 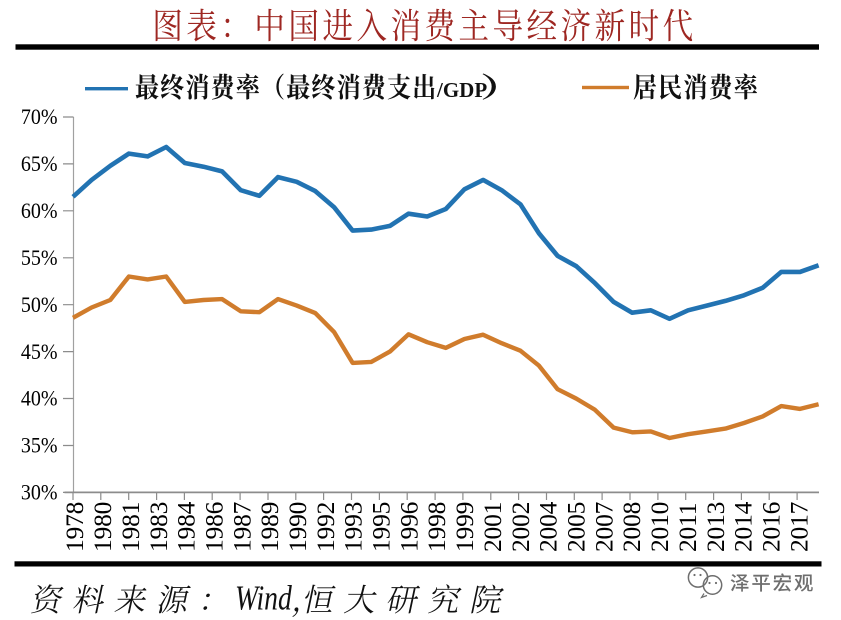 I want to click on svg-text: 1993, so click(x=353, y=527).